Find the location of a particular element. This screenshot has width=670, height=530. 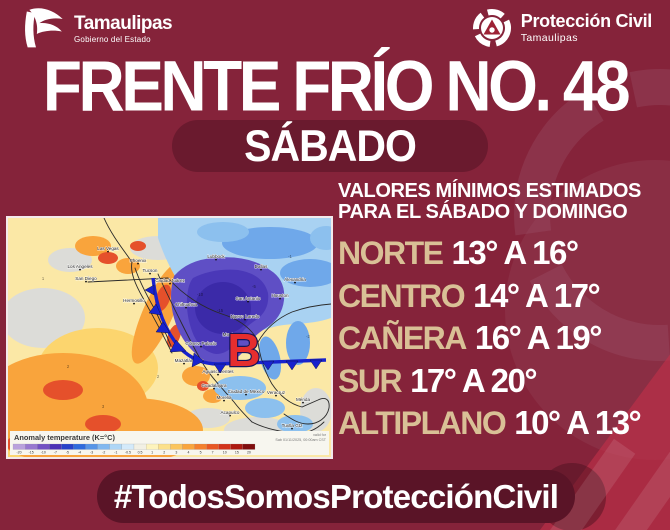

tamaulipas-logo-title: Tamaulipas is located at coordinates (123, 23).